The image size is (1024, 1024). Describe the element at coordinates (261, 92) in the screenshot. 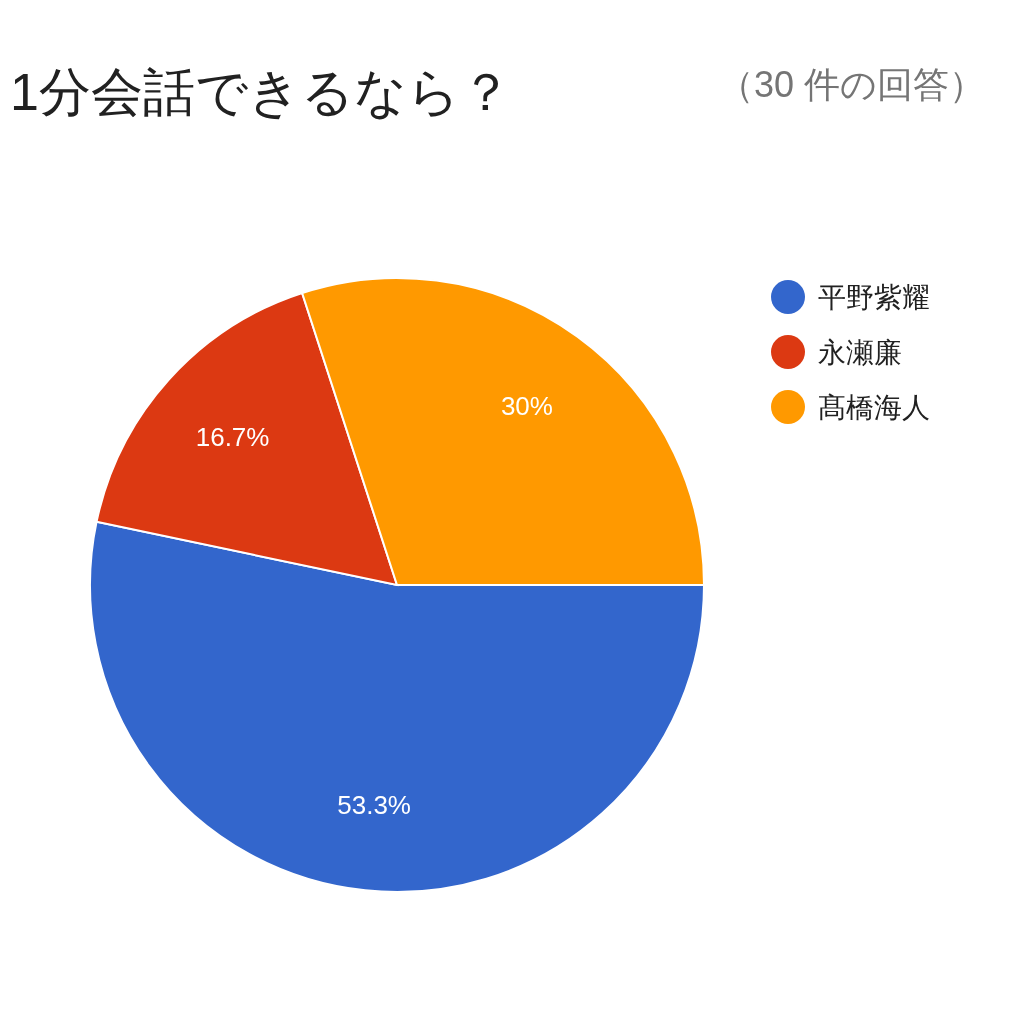

I see `chart-title: 1分会話できるなら？` at that location.